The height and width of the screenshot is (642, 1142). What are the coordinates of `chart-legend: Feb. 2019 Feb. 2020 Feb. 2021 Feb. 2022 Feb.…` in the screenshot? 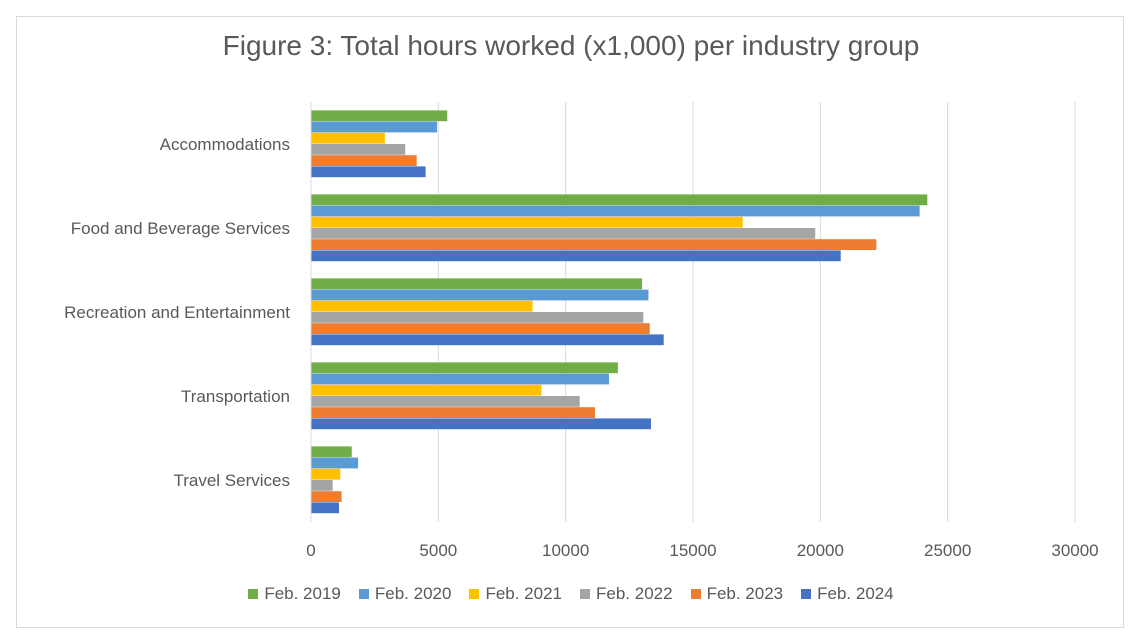 It's located at (571, 594).